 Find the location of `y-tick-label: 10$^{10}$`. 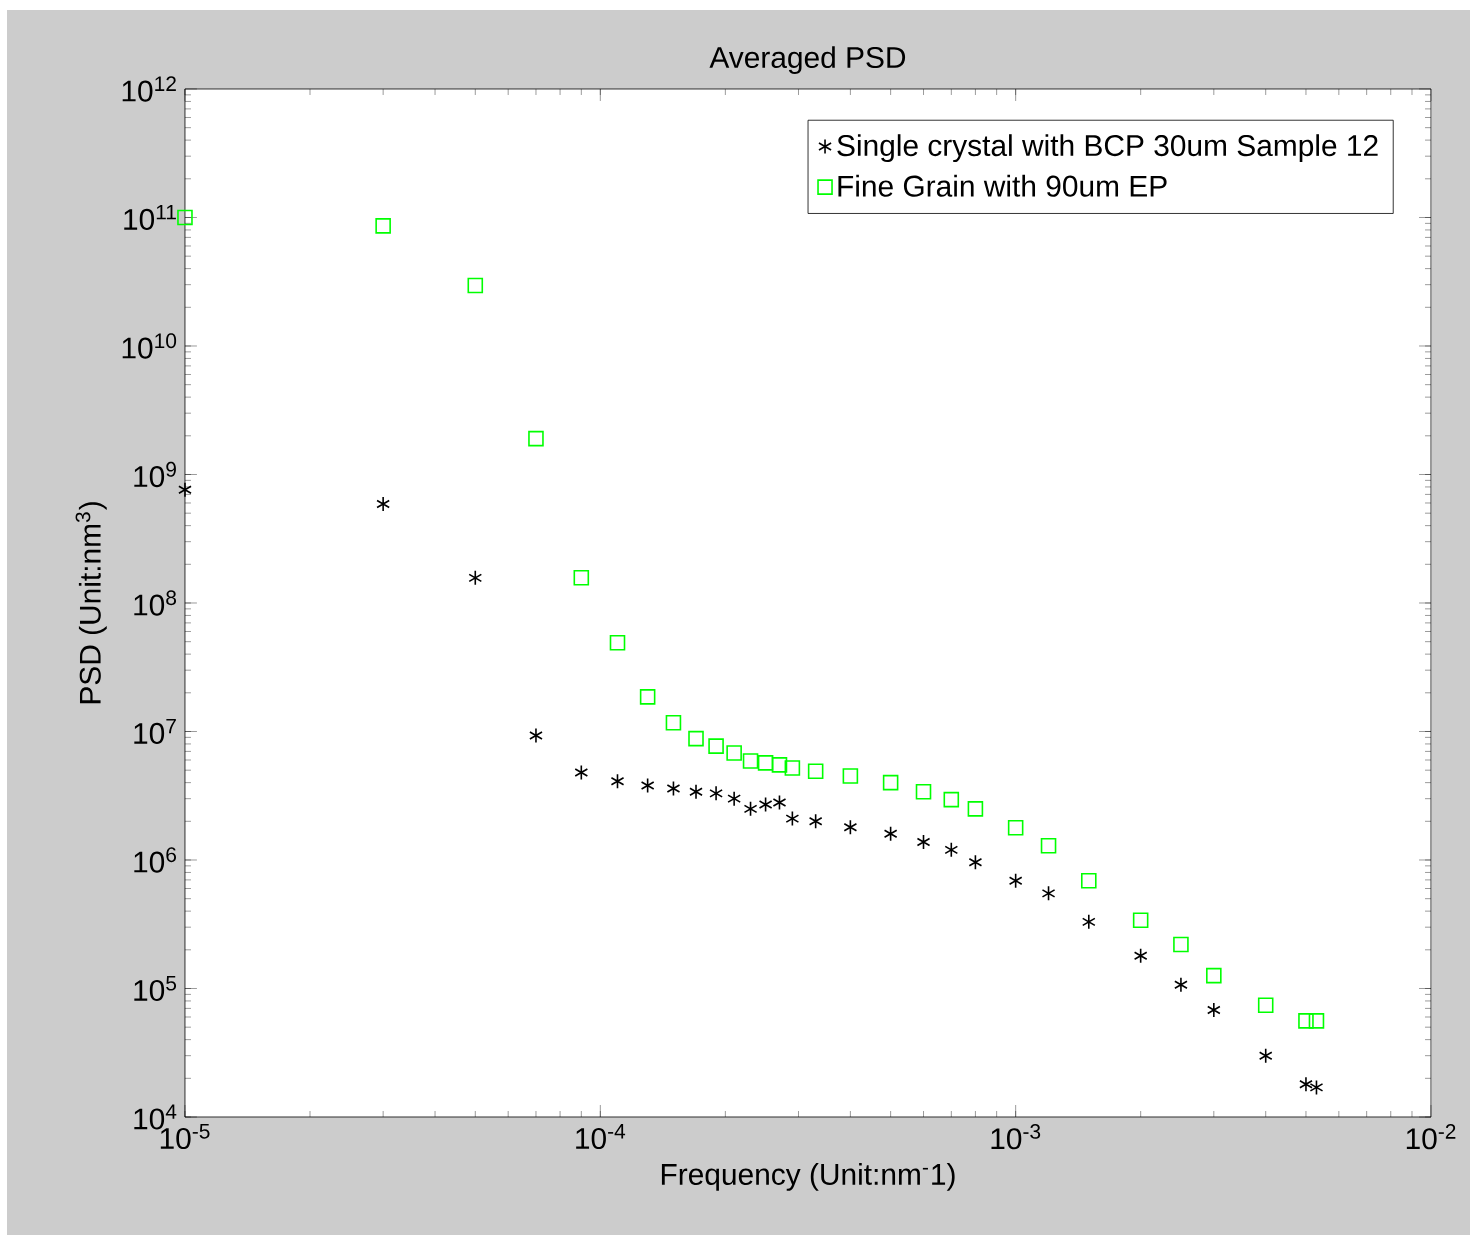

y-tick-label: 10$^{10}$ is located at coordinates (149, 346).